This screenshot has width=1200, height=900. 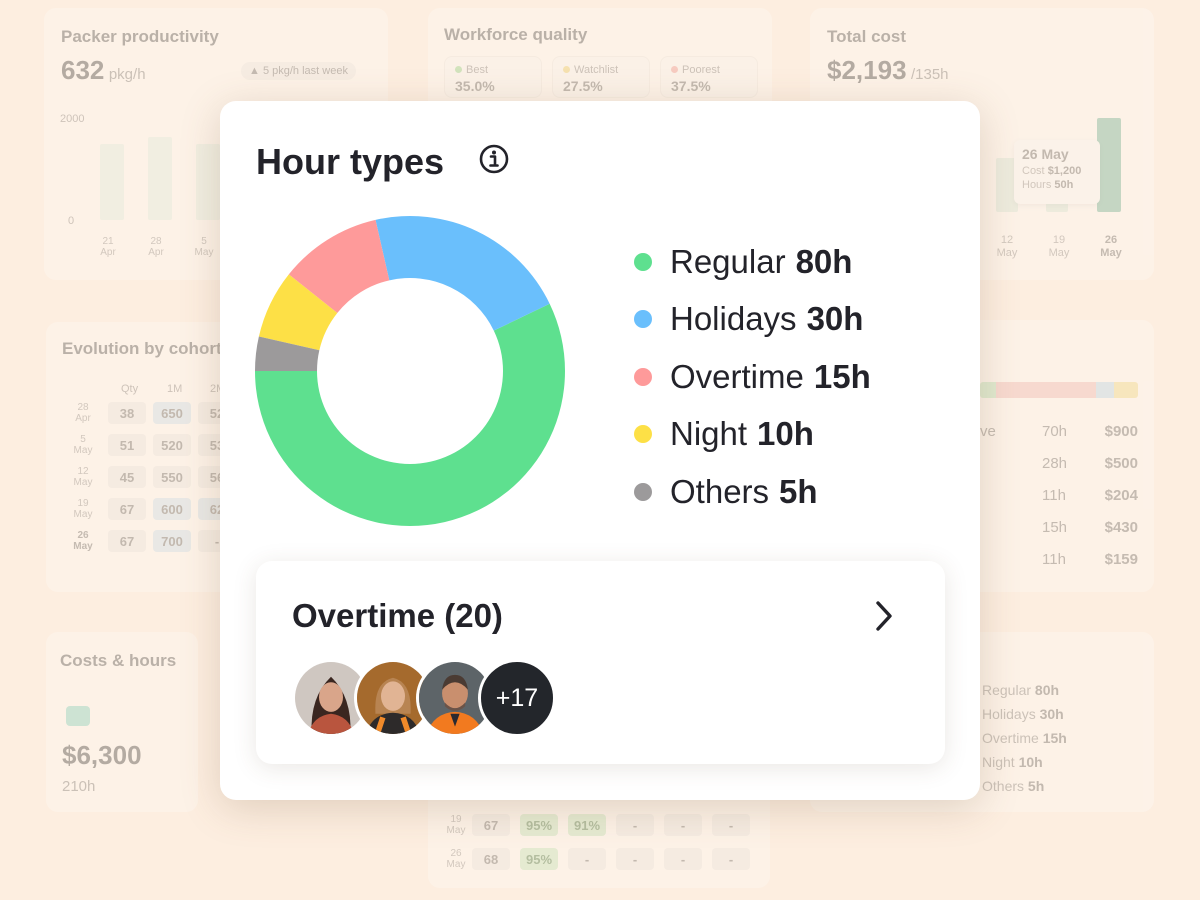 What do you see at coordinates (83, 418) in the screenshot?
I see `row-month: Apr` at bounding box center [83, 418].